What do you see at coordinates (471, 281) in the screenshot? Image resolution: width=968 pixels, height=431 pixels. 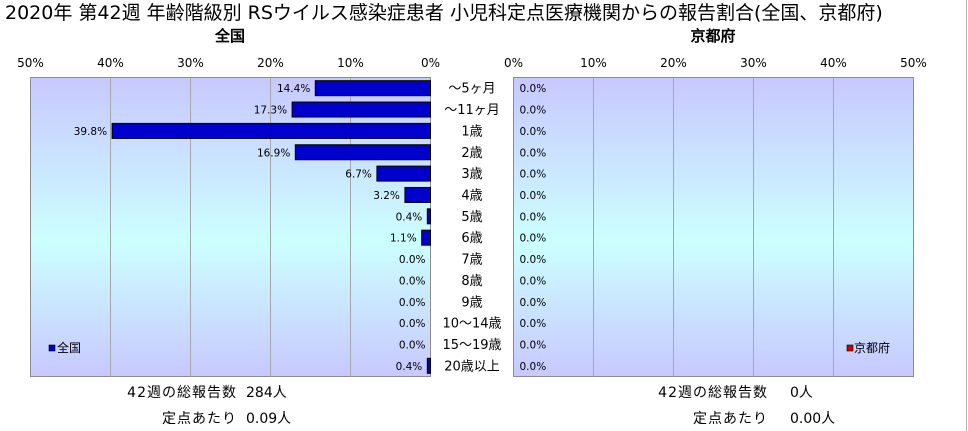 I see `category-label: 8歳` at bounding box center [471, 281].